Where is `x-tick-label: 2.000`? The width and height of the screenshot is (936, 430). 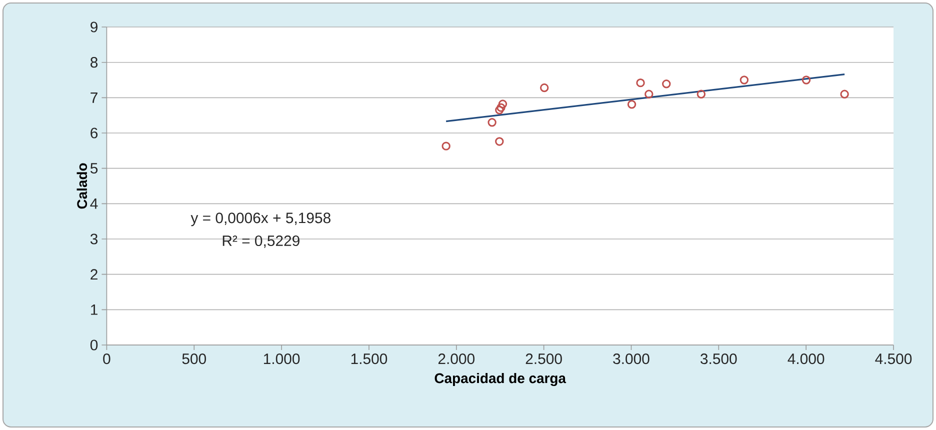
x-tick-label: 2.000 is located at coordinates (456, 359).